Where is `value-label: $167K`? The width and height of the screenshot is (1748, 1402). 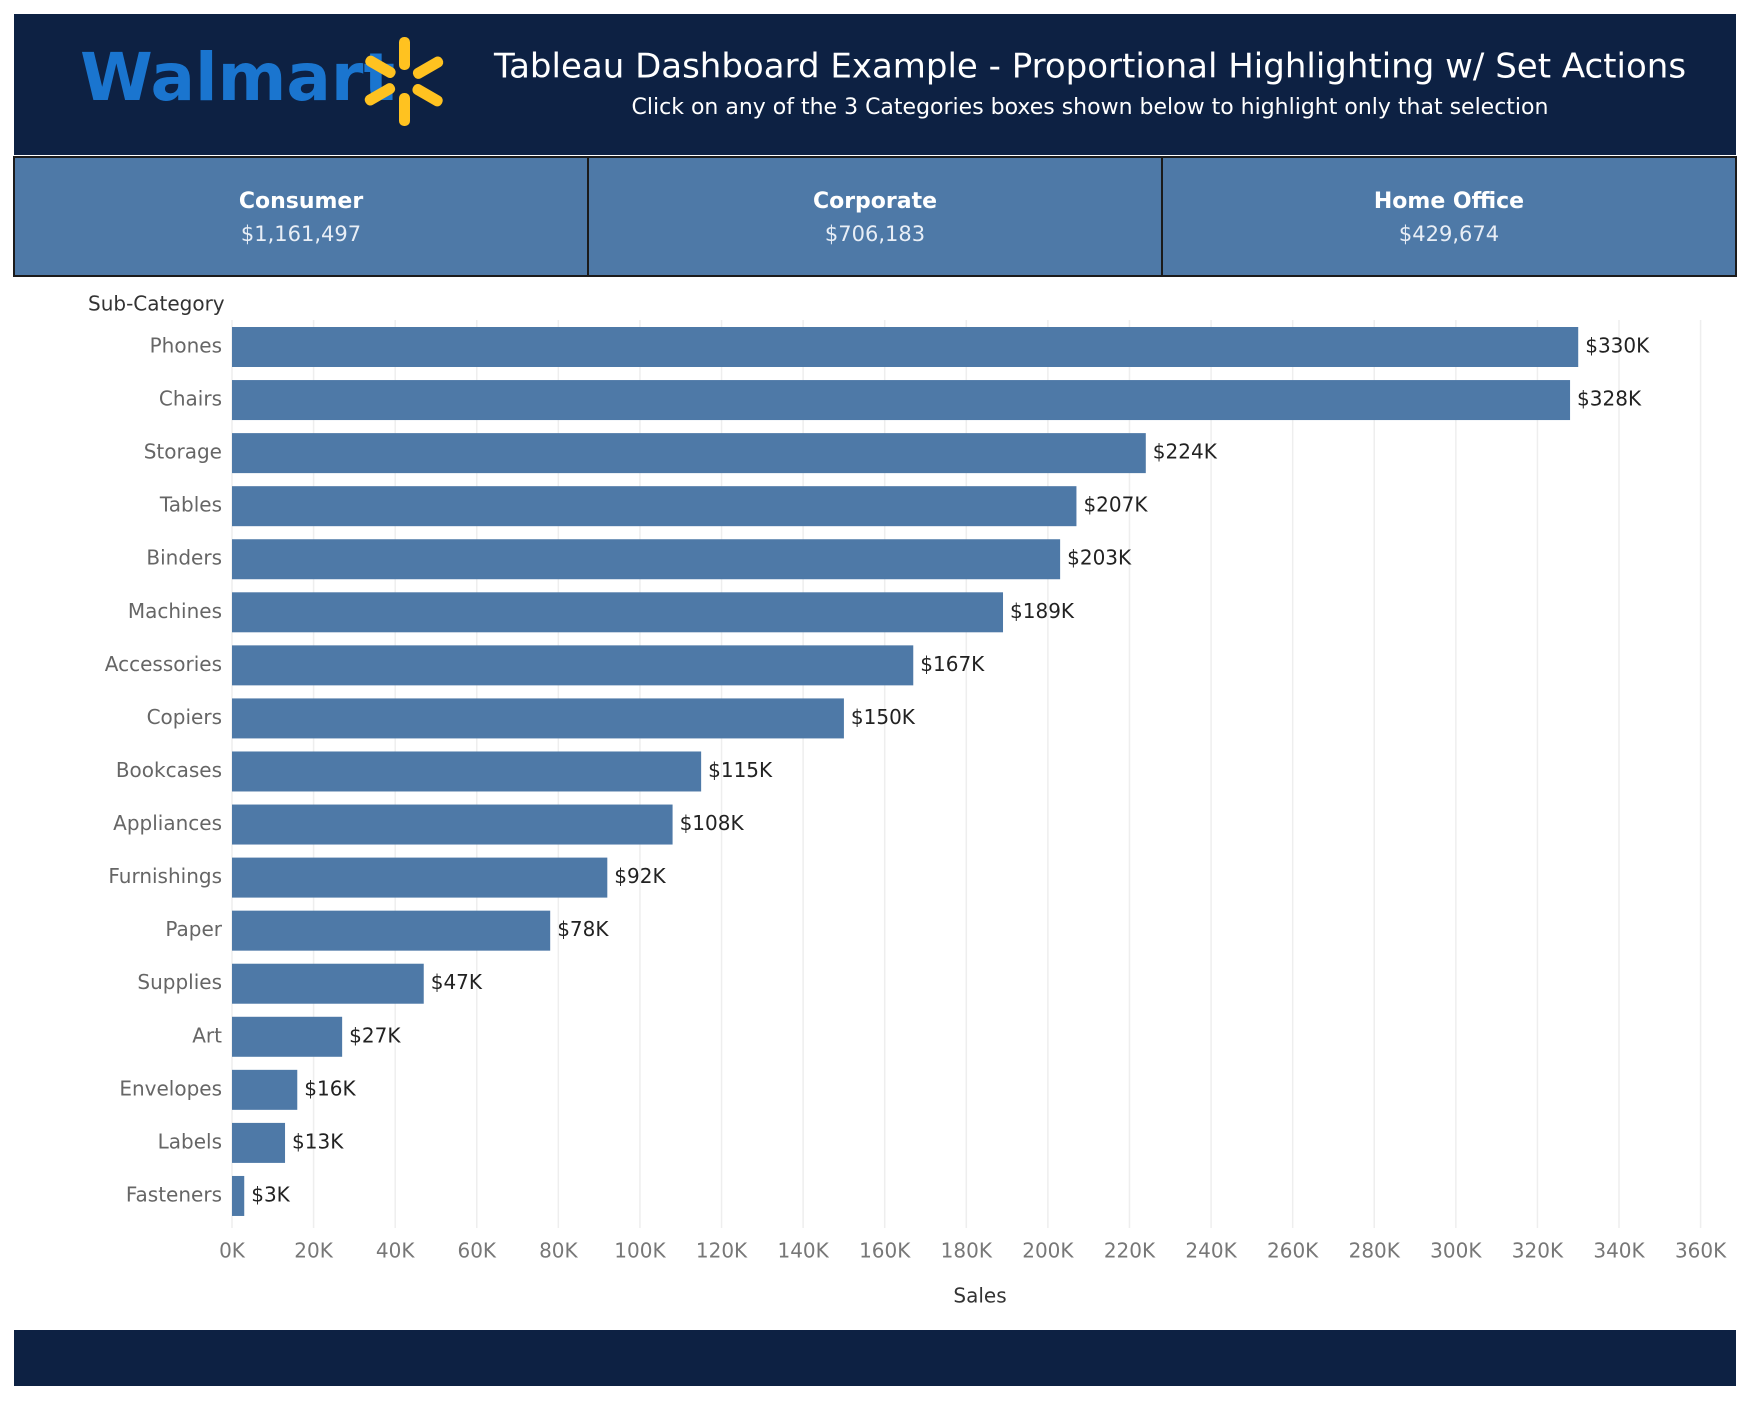 value-label: $167K is located at coordinates (952, 664).